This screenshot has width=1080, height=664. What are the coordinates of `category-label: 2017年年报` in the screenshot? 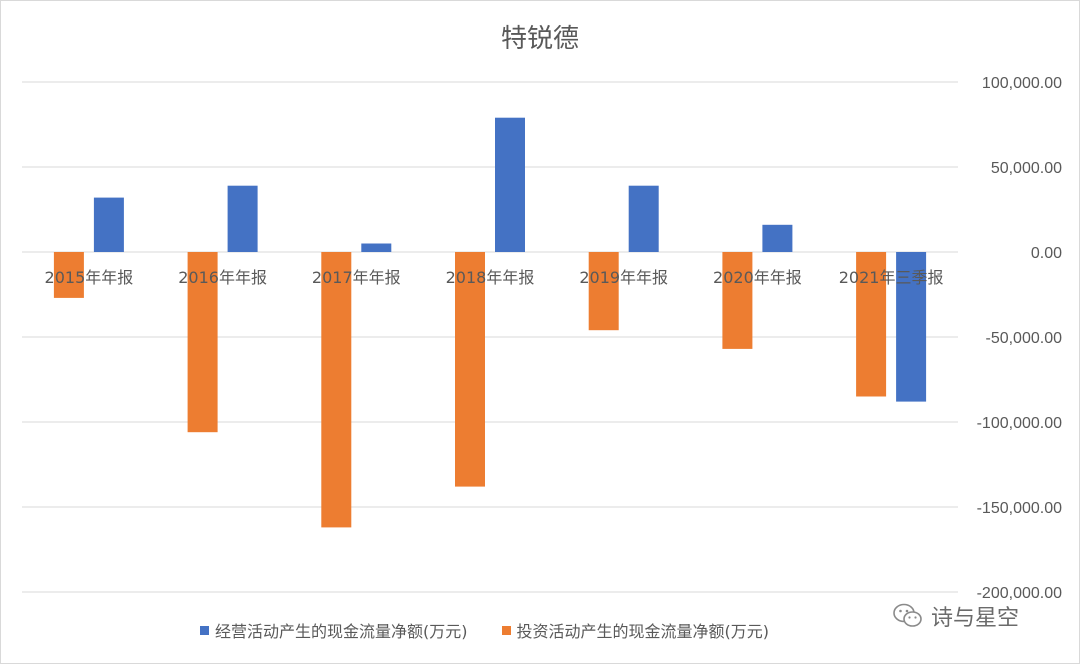 It's located at (356, 277).